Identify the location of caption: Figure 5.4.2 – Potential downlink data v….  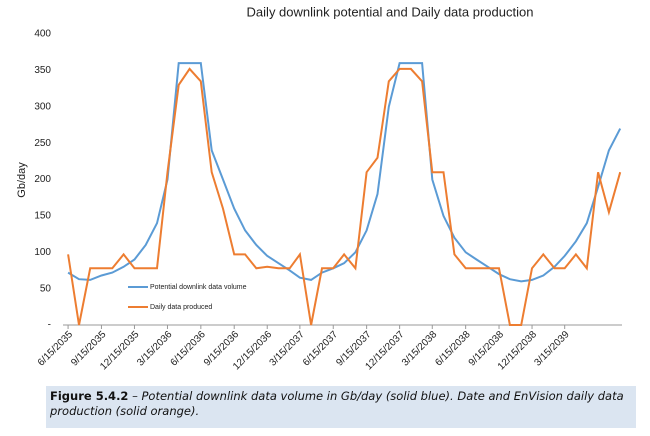
(341, 407).